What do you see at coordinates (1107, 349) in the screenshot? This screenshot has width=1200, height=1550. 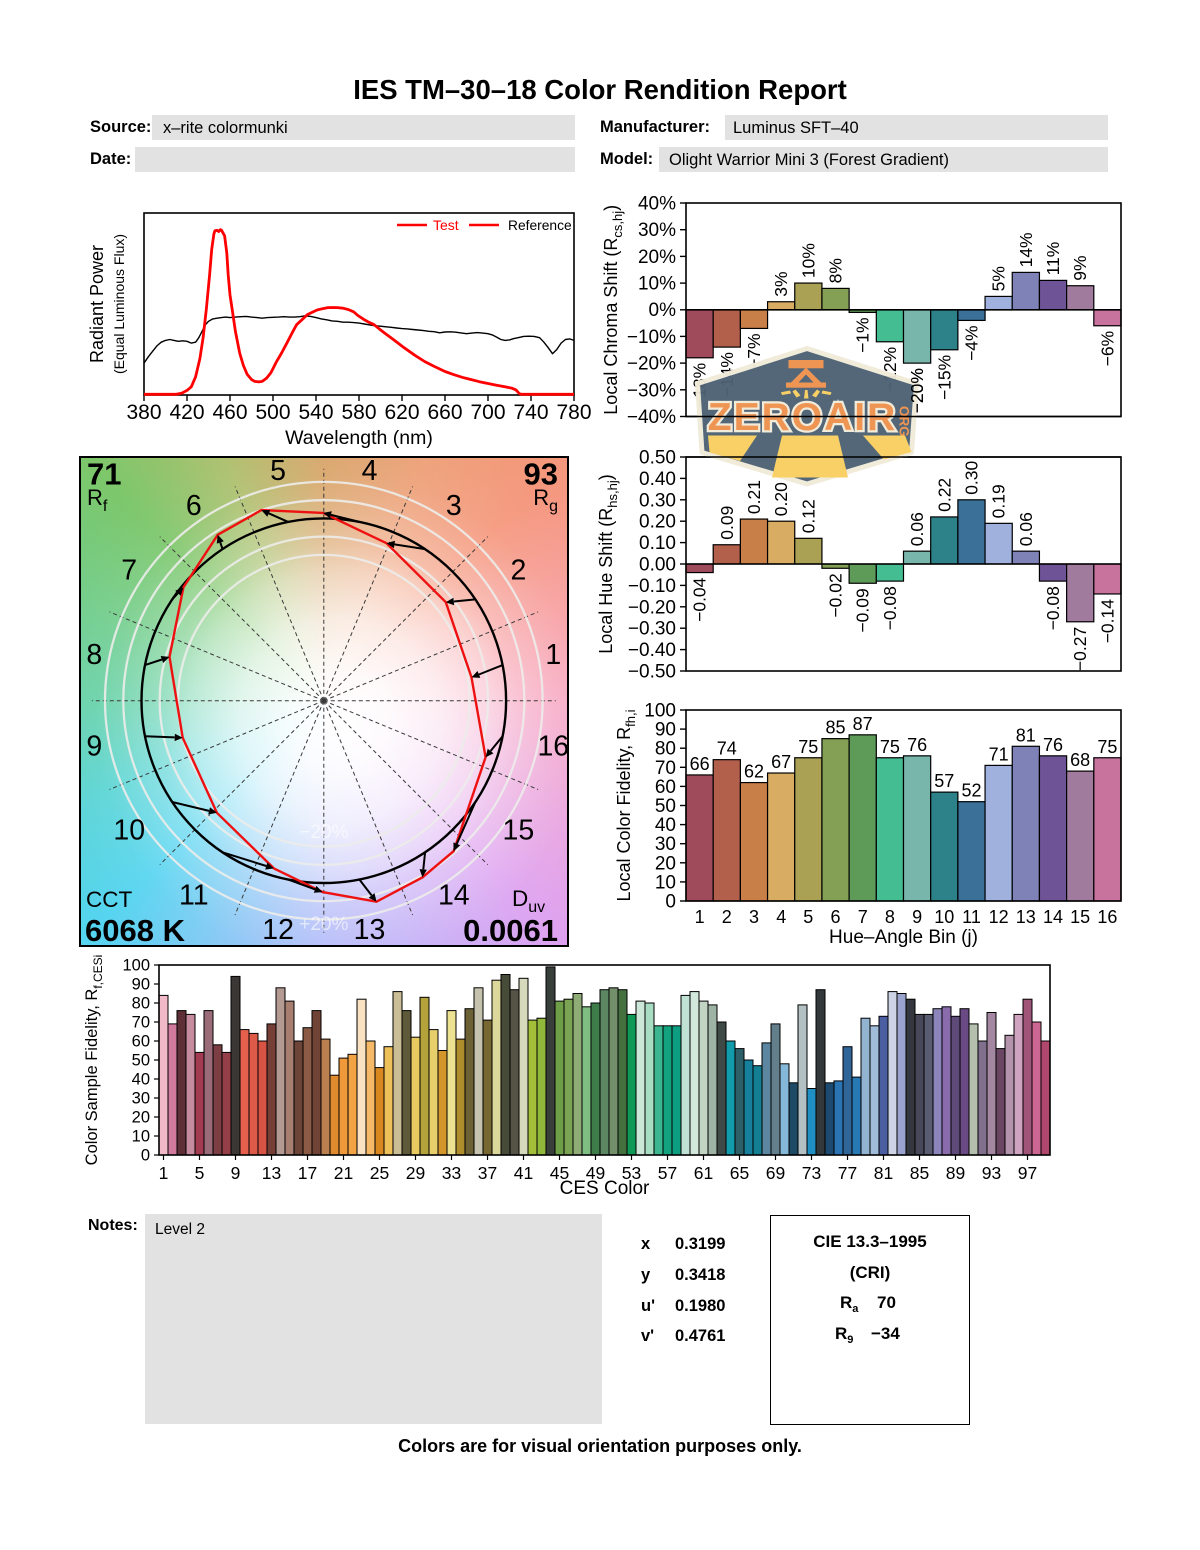 I see `svg-text: −6%` at bounding box center [1107, 349].